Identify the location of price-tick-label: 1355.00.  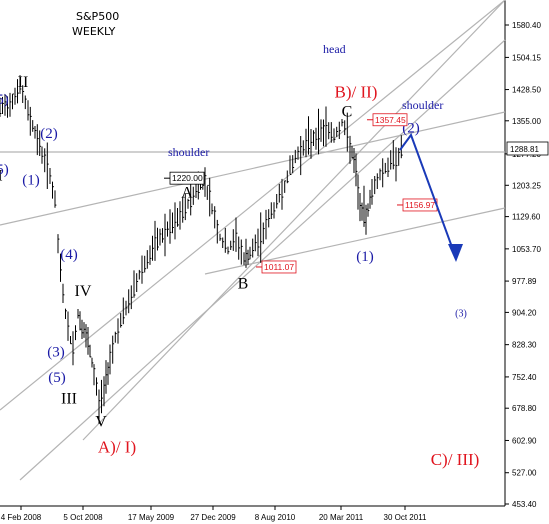
(526, 121).